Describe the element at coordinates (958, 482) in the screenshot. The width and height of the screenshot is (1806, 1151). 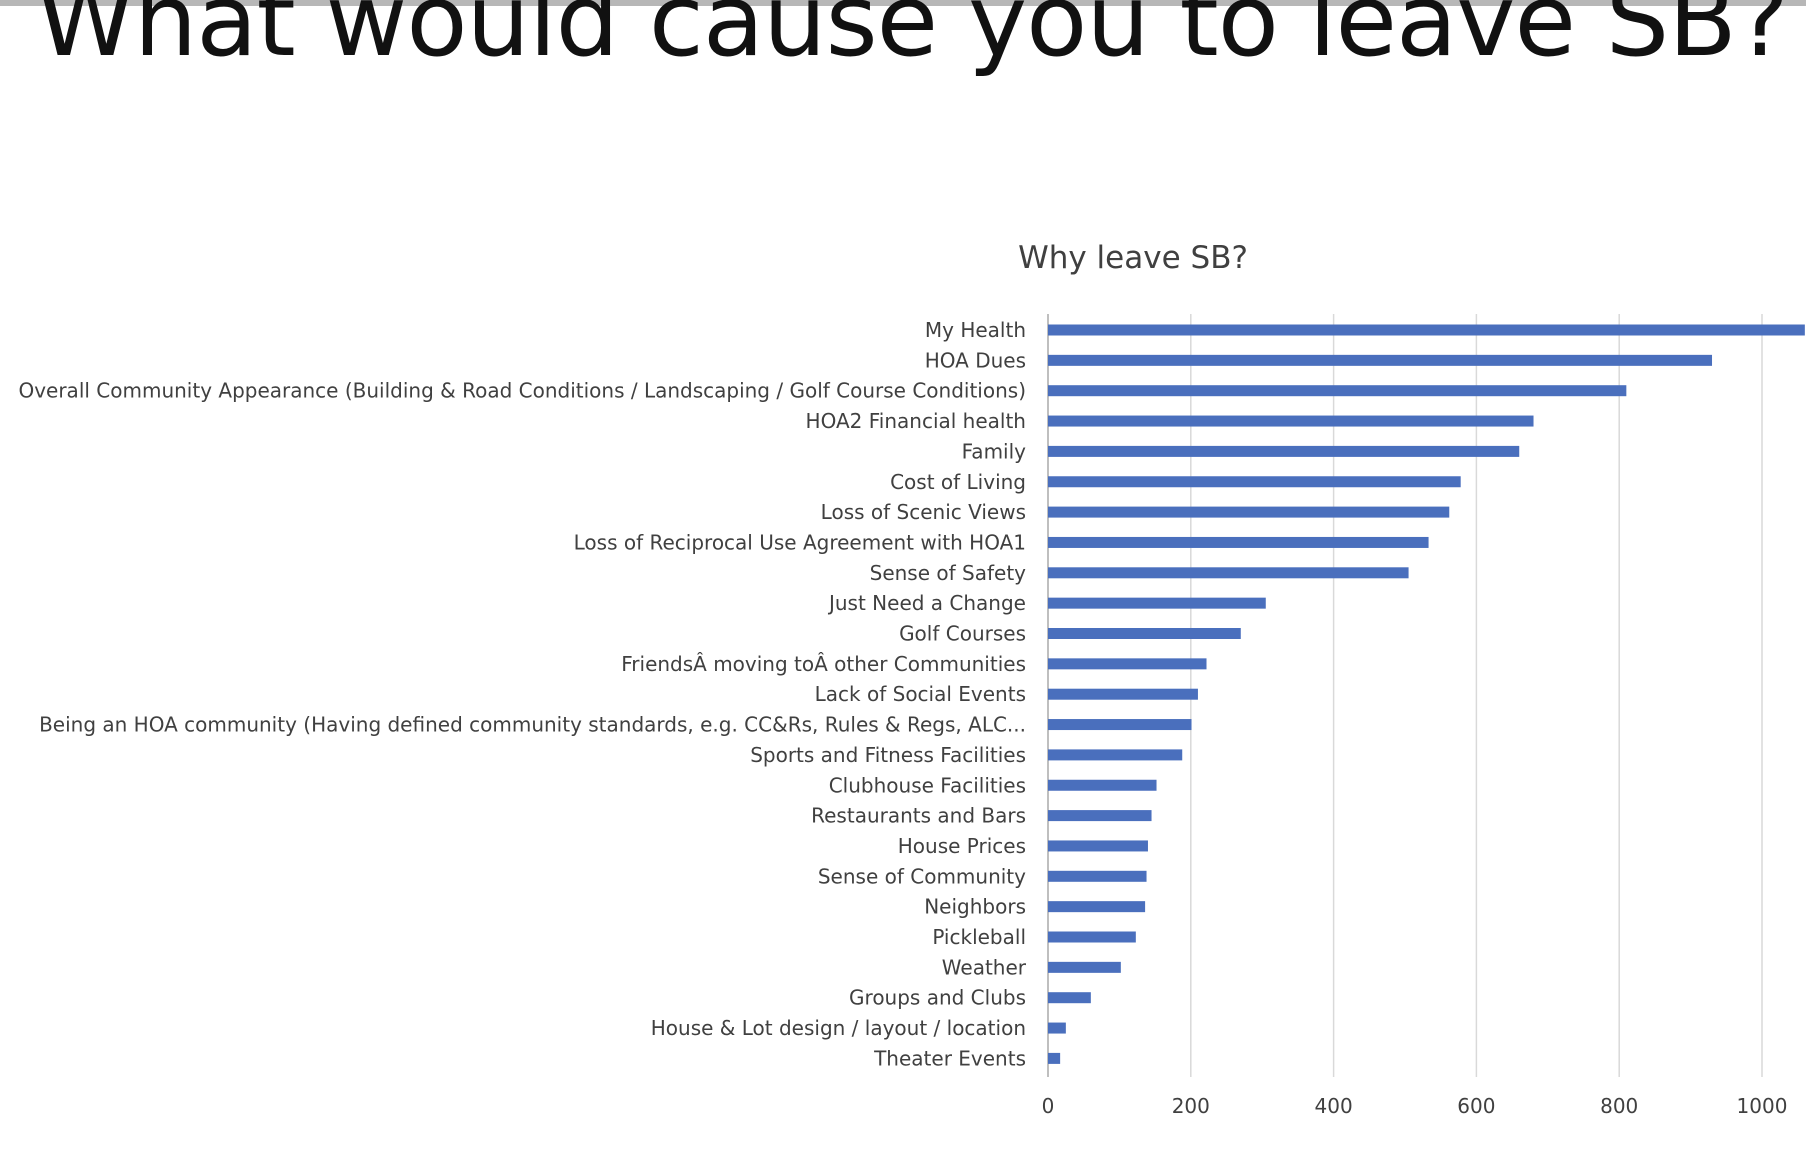
I see `category-label: Cost of Living` at that location.